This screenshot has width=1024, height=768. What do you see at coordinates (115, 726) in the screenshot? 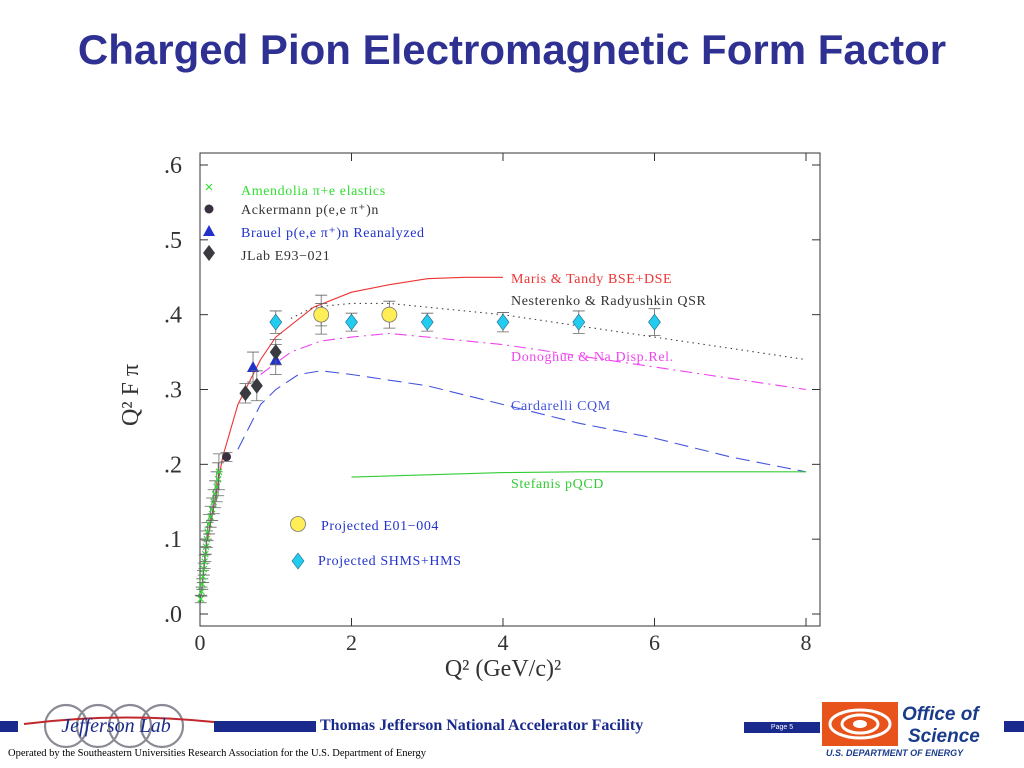
I see `lab-logo-text: Jefferson Lab` at bounding box center [115, 726].